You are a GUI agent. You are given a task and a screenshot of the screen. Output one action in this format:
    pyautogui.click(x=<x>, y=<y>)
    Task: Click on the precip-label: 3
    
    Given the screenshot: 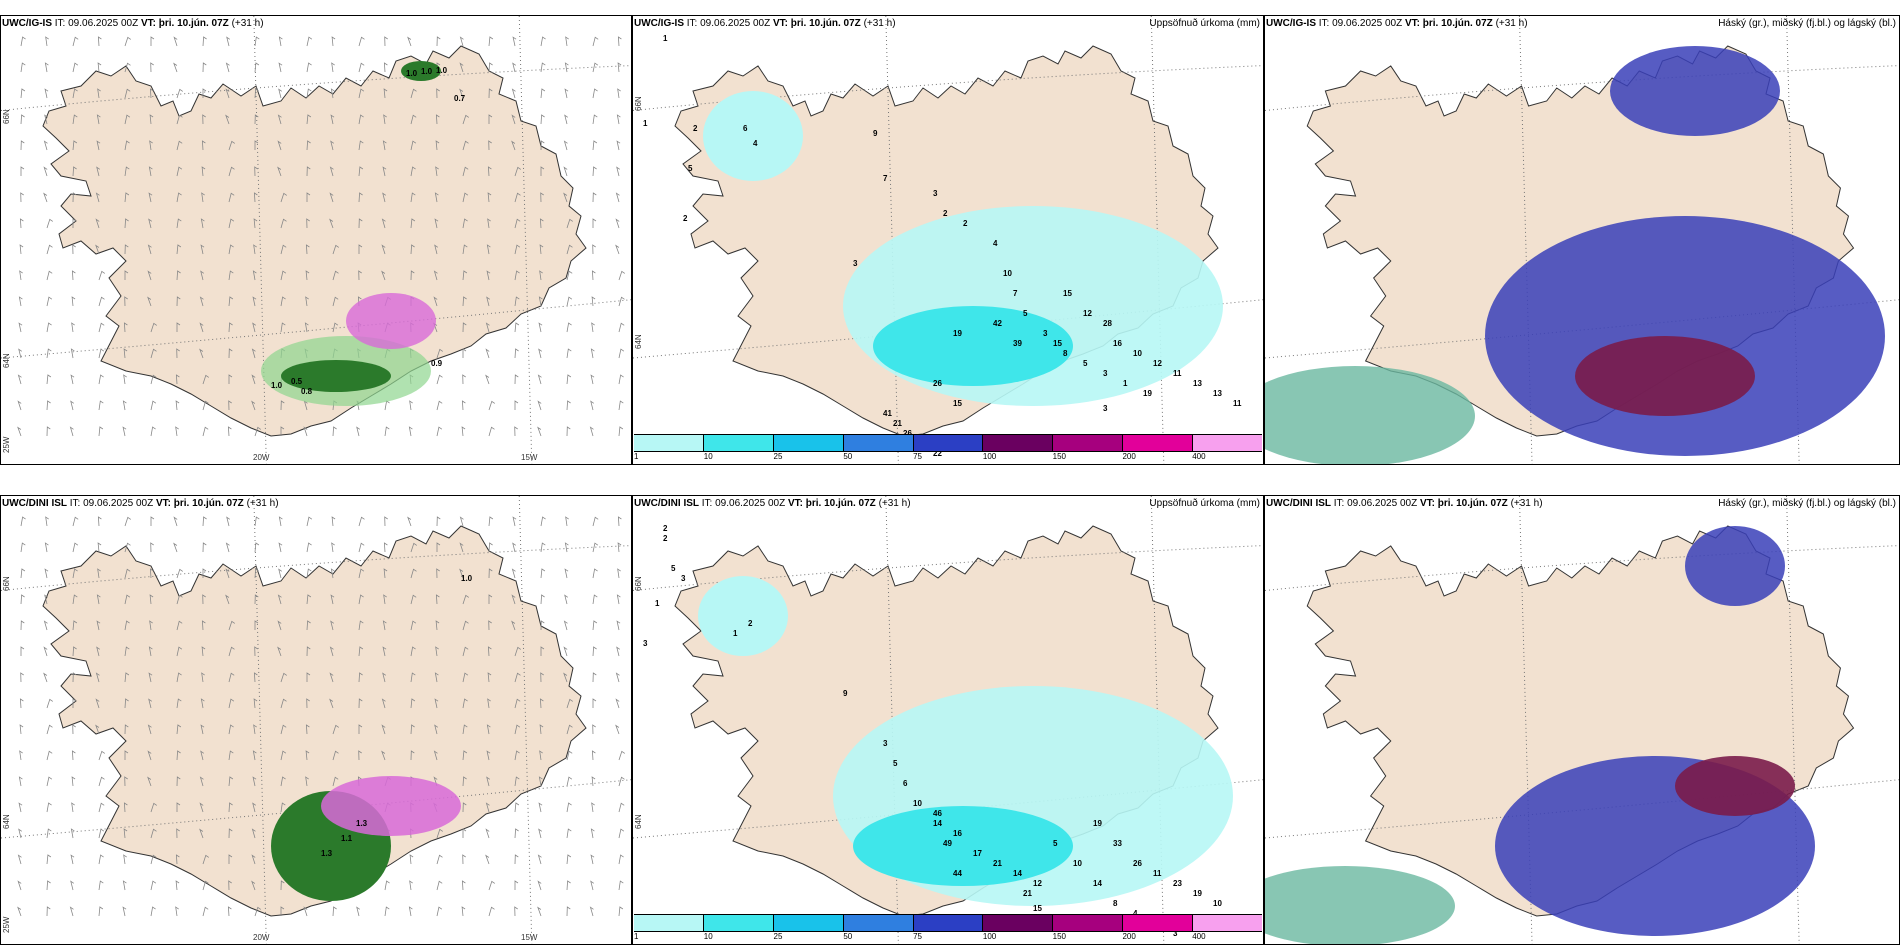 What is the action you would take?
    pyautogui.click(x=1105, y=373)
    